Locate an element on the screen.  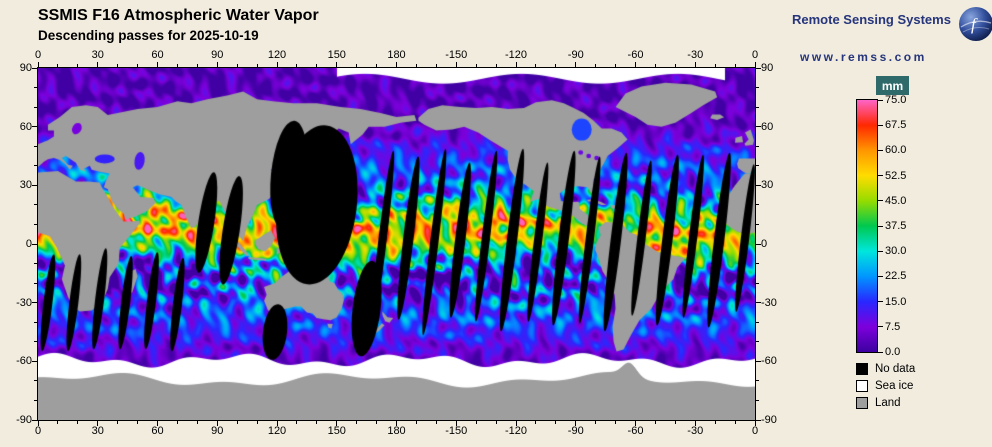
lon-tick-label: -150 is located at coordinates (456, 55).